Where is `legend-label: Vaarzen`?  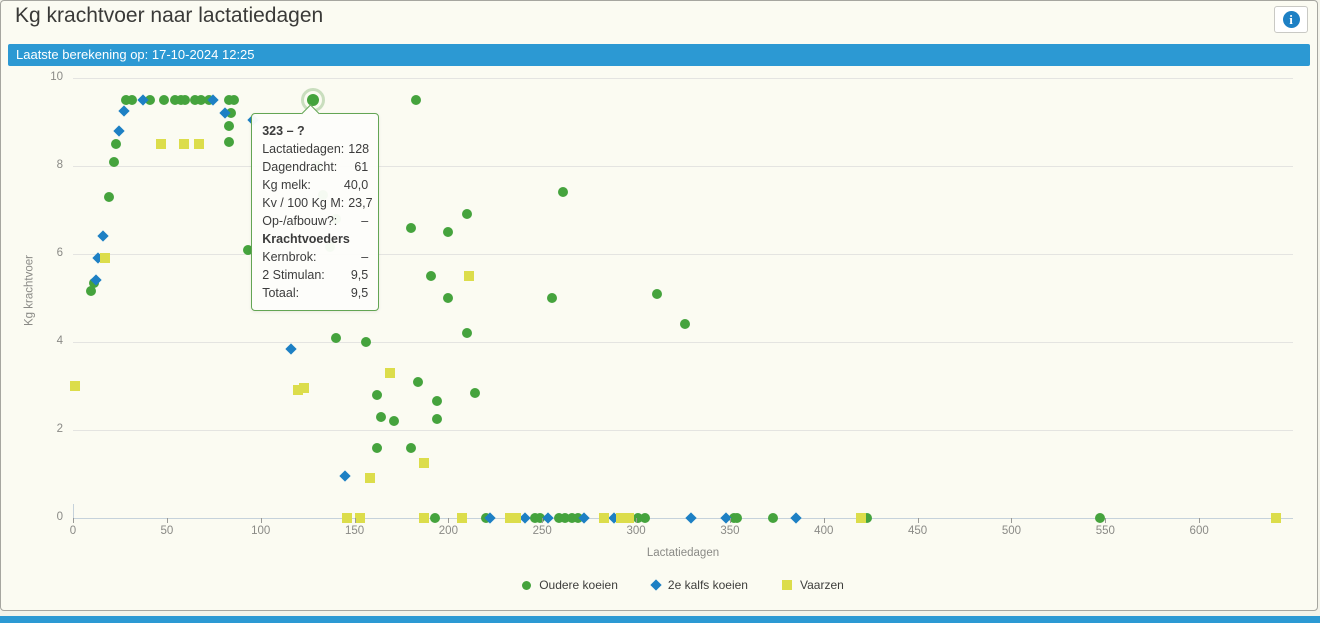 legend-label: Vaarzen is located at coordinates (821, 585).